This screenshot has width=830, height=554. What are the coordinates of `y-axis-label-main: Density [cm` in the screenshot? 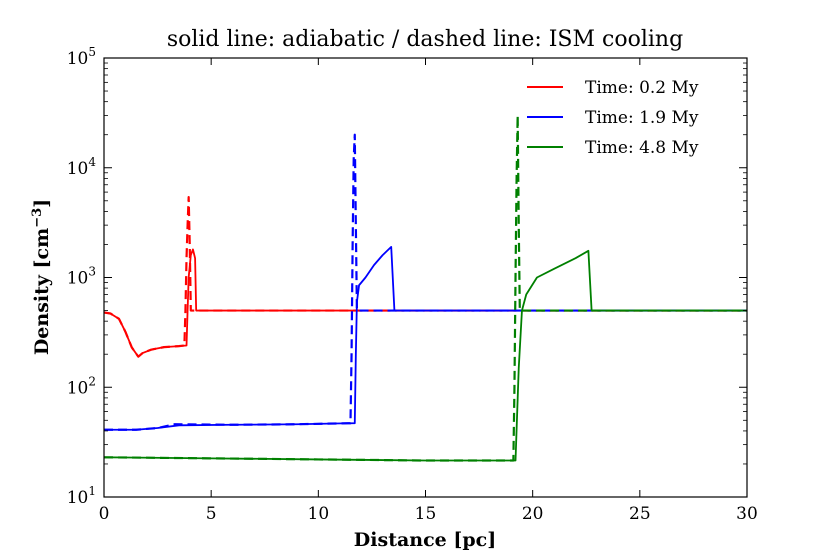 It's located at (42, 291).